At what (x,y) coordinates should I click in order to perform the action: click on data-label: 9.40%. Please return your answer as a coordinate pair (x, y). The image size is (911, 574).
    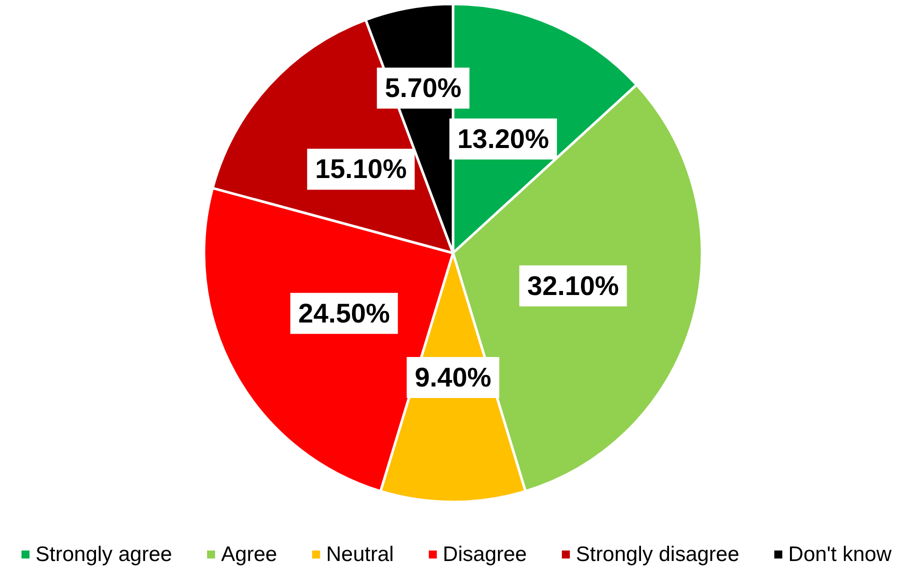
    Looking at the image, I should click on (453, 377).